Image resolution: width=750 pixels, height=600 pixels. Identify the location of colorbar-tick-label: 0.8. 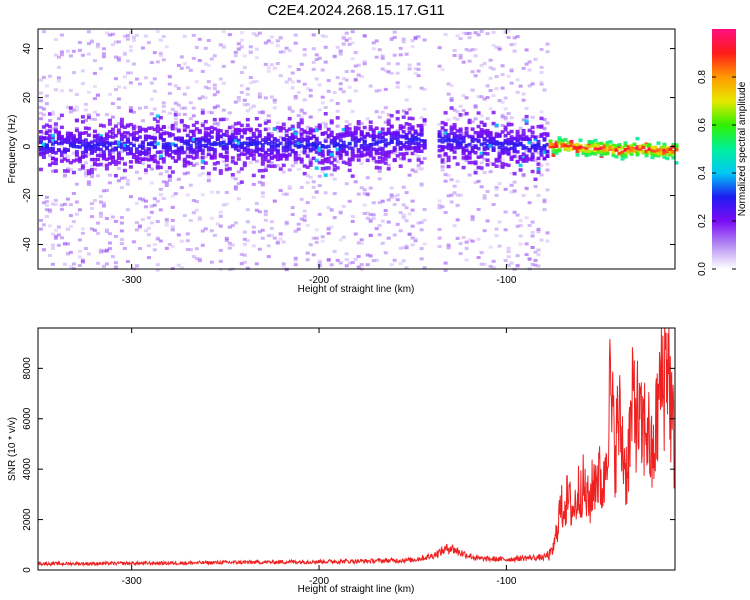
(702, 77).